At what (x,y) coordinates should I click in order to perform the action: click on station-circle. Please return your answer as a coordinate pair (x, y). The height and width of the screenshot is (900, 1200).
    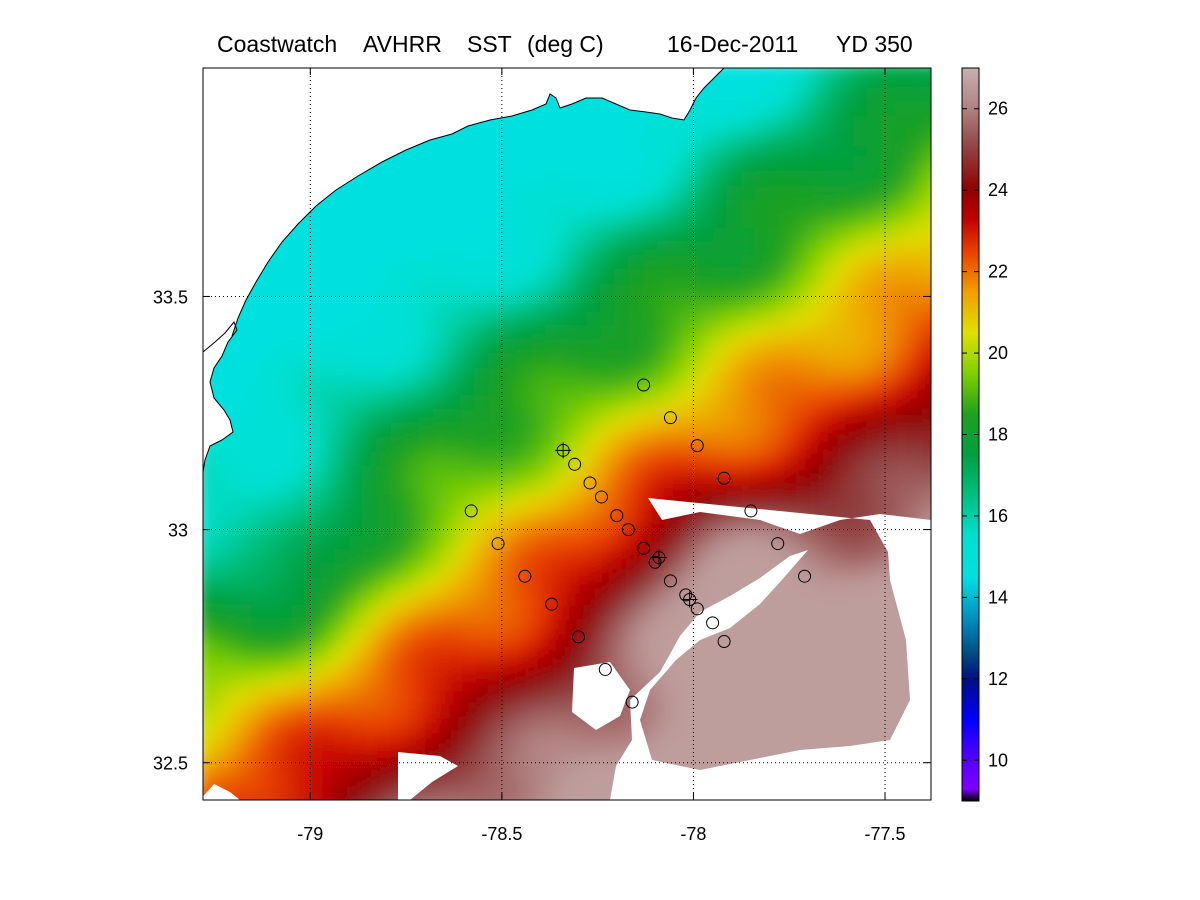
    Looking at the image, I should click on (655, 562).